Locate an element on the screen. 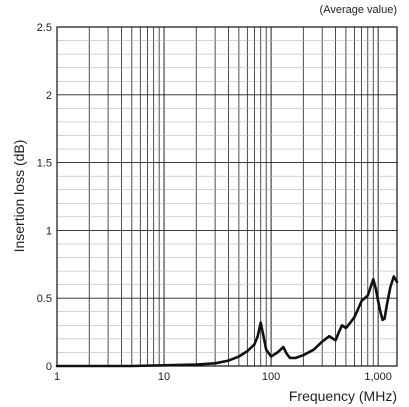  x-tick-labels: 1 10 100 1,000 is located at coordinates (223, 377).